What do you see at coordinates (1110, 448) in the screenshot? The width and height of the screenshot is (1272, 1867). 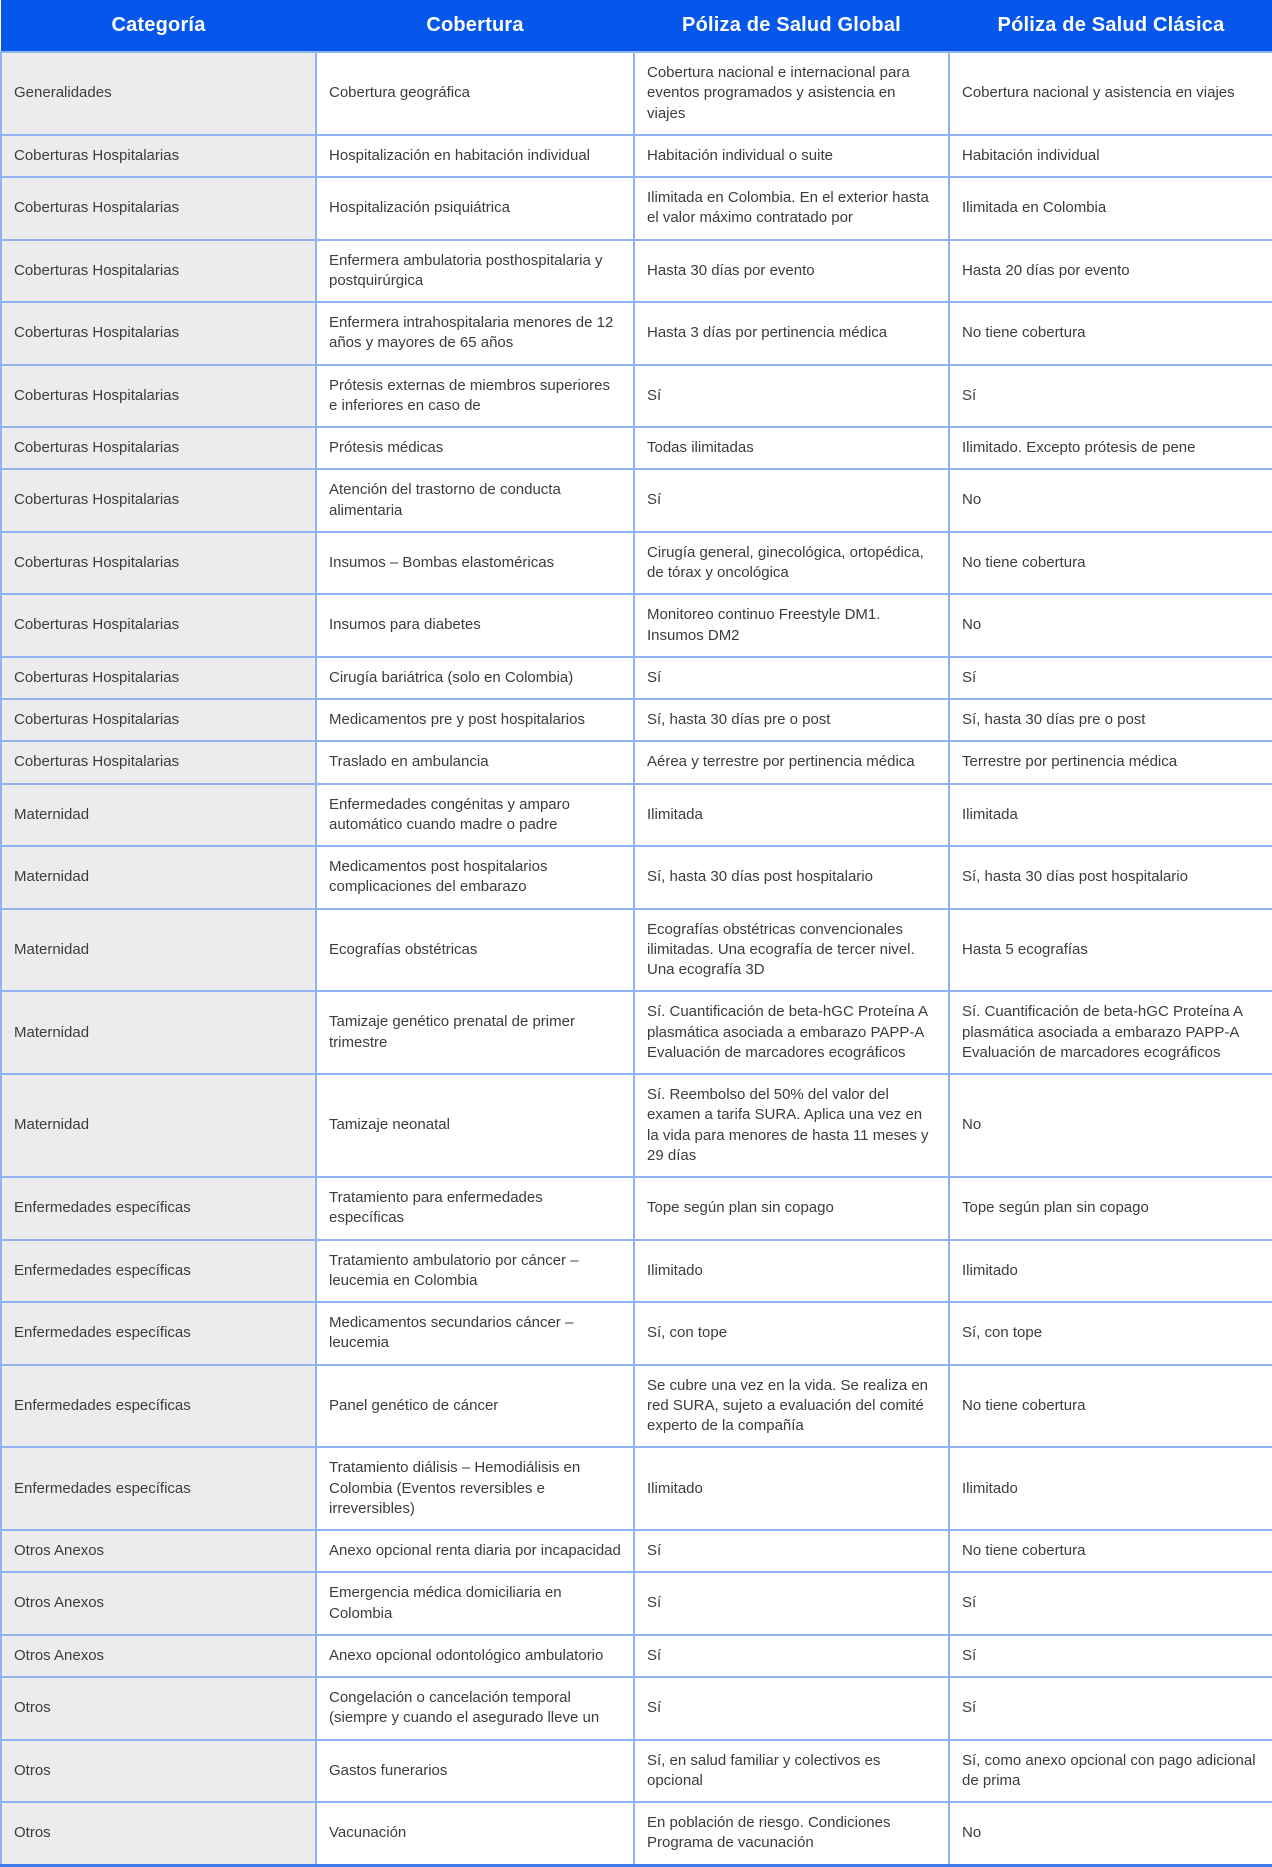 I see `clasica-policy-cell: Ilimitado. Excepto prótesis de pene` at bounding box center [1110, 448].